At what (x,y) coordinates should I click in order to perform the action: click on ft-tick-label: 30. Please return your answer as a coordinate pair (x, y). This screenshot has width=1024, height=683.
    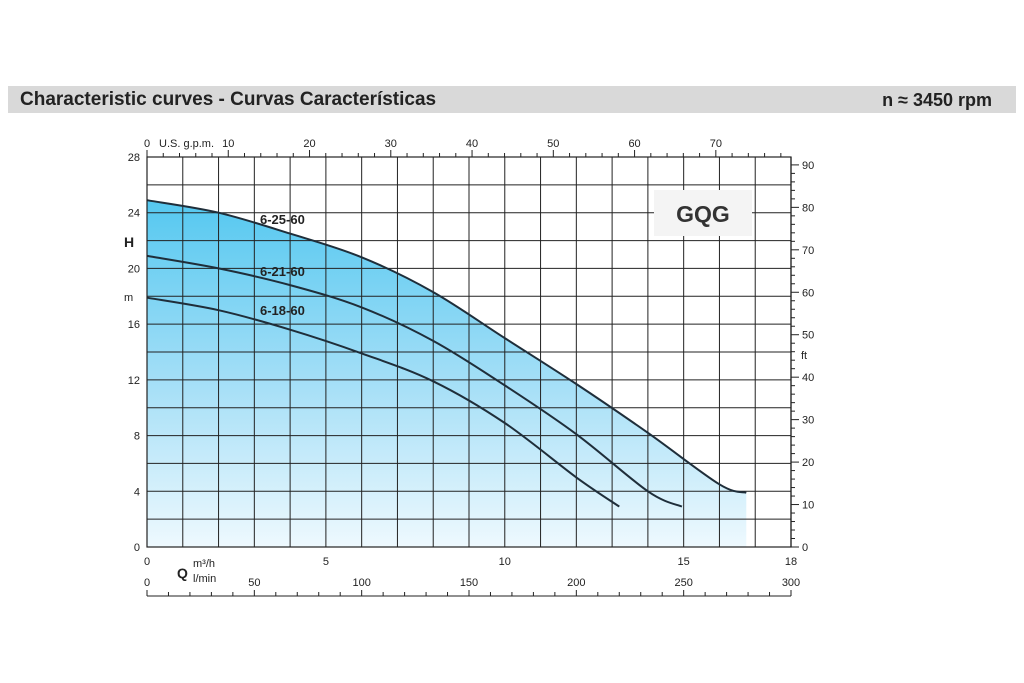
    Looking at the image, I should click on (808, 421).